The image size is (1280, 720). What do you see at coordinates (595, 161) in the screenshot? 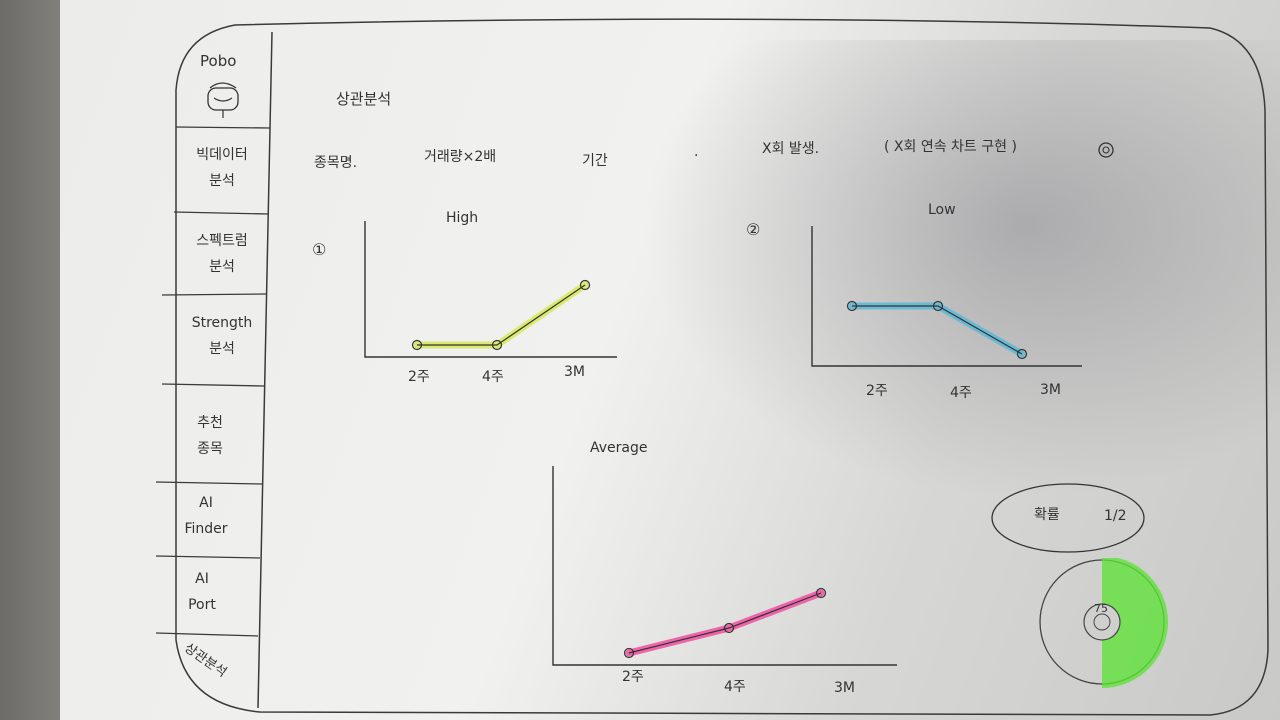
I see `period-label: 기간` at bounding box center [595, 161].